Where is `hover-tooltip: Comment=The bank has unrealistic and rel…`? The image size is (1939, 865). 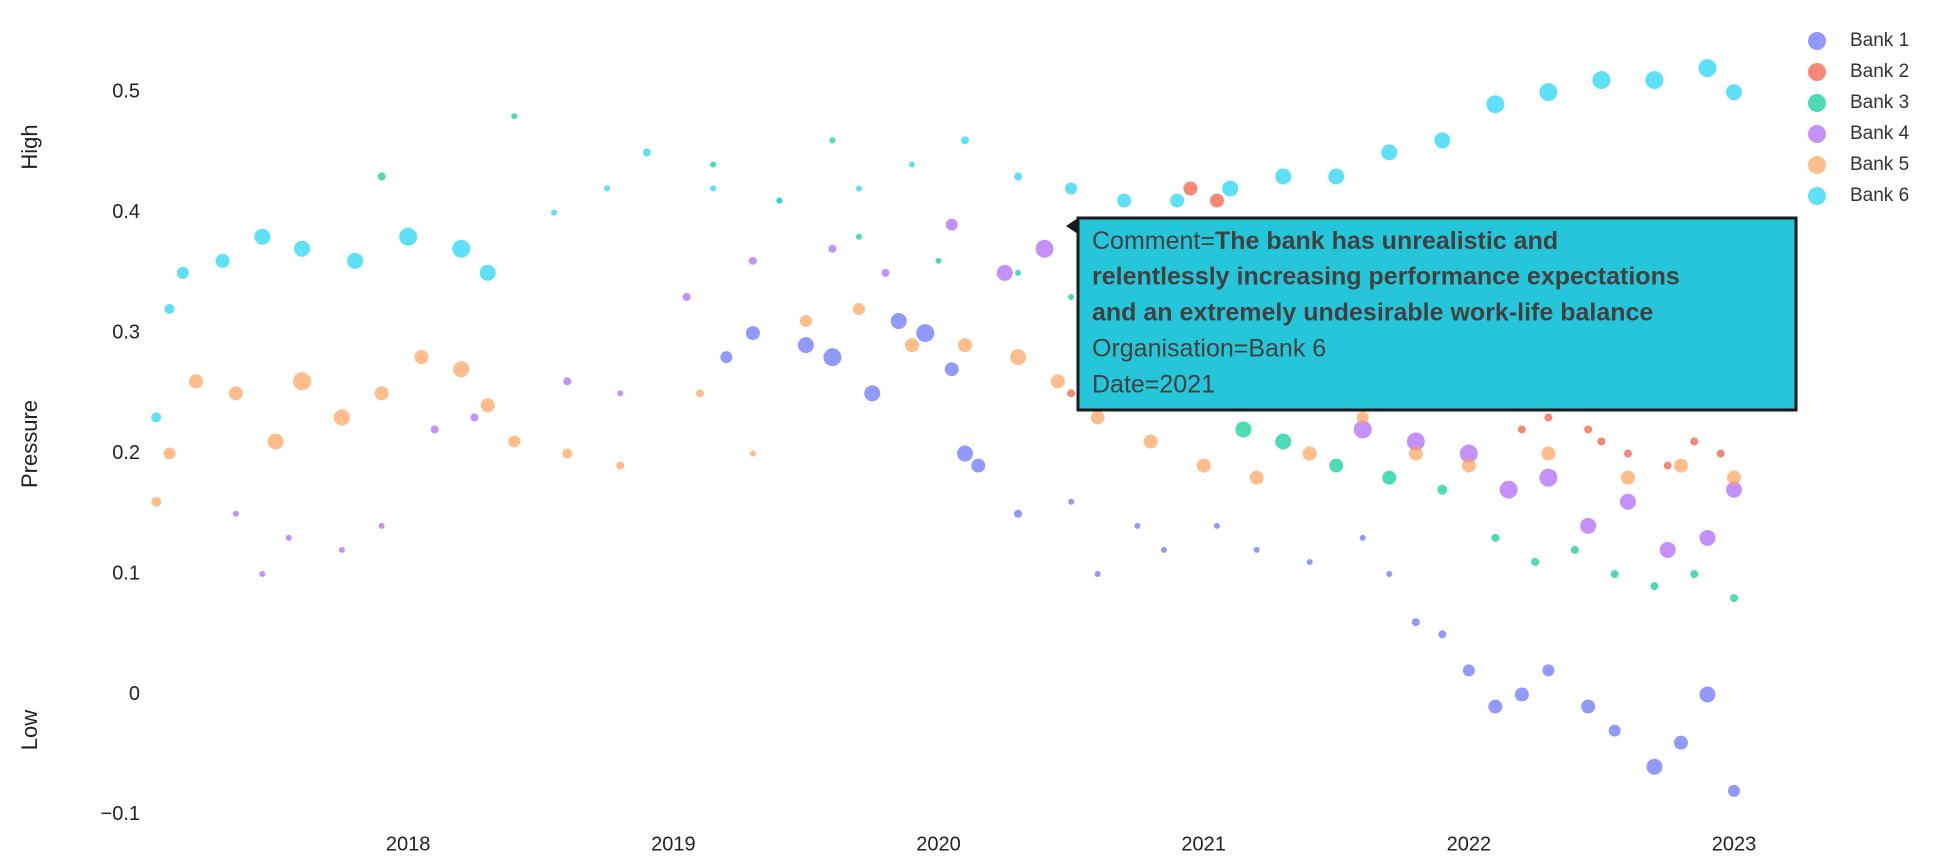
hover-tooltip: Comment=The bank has unrealistic and rel… is located at coordinates (1432, 314).